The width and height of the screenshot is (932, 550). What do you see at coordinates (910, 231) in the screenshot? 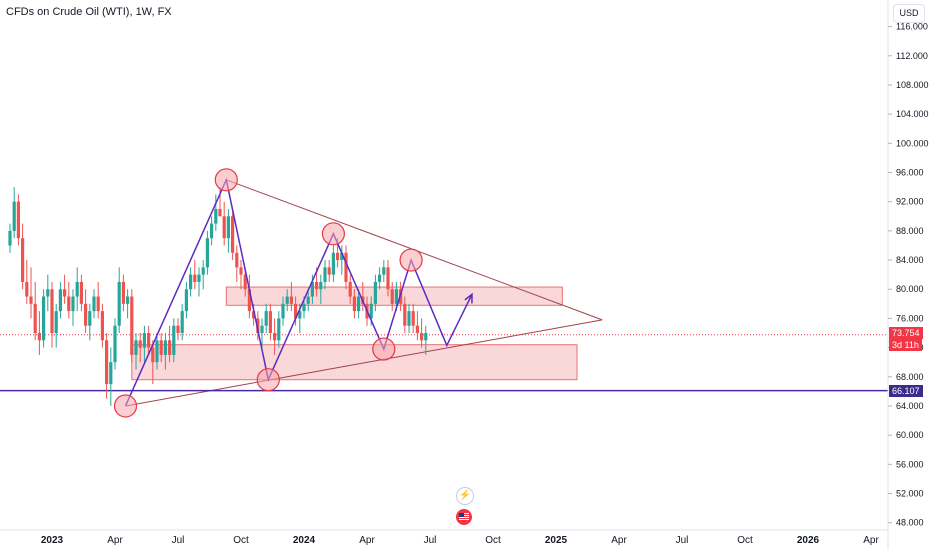
I see `price-tick-label: 88.000` at bounding box center [910, 231].